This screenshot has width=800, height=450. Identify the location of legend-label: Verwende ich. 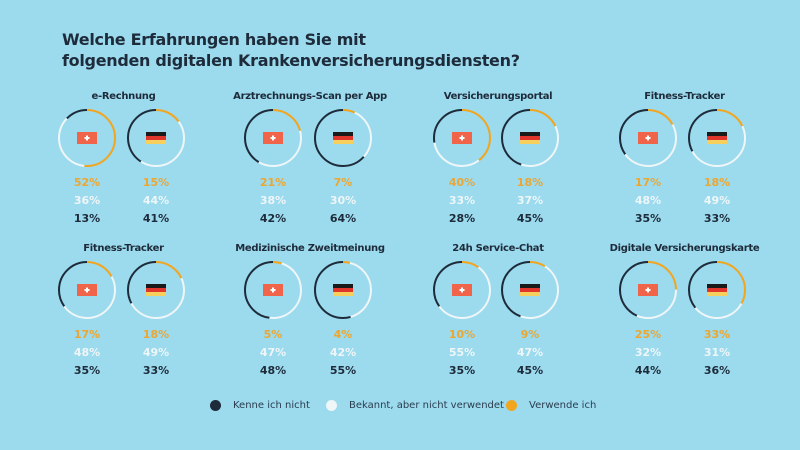
(563, 405).